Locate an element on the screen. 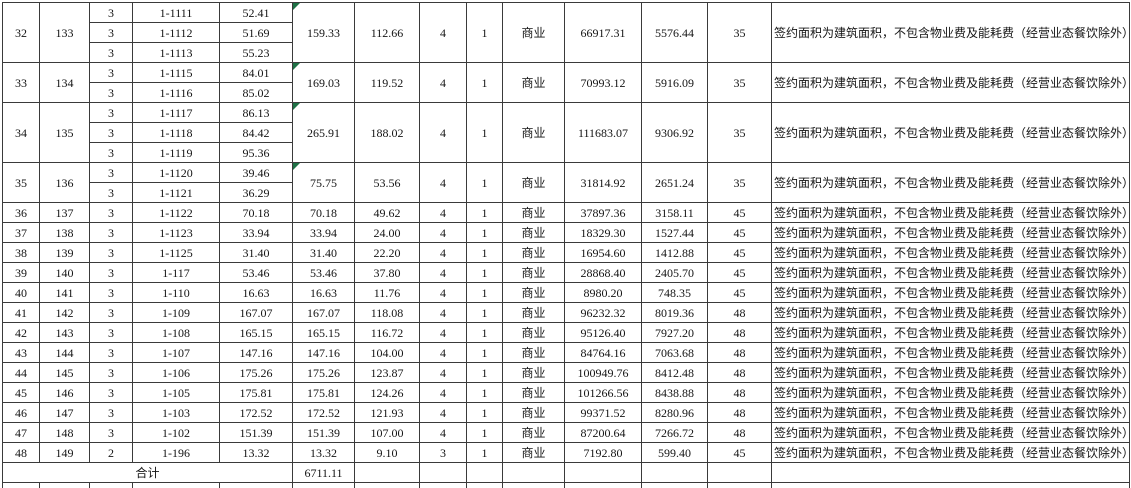 This screenshot has width=1131, height=488. seq-cell: 33 is located at coordinates (21, 82).